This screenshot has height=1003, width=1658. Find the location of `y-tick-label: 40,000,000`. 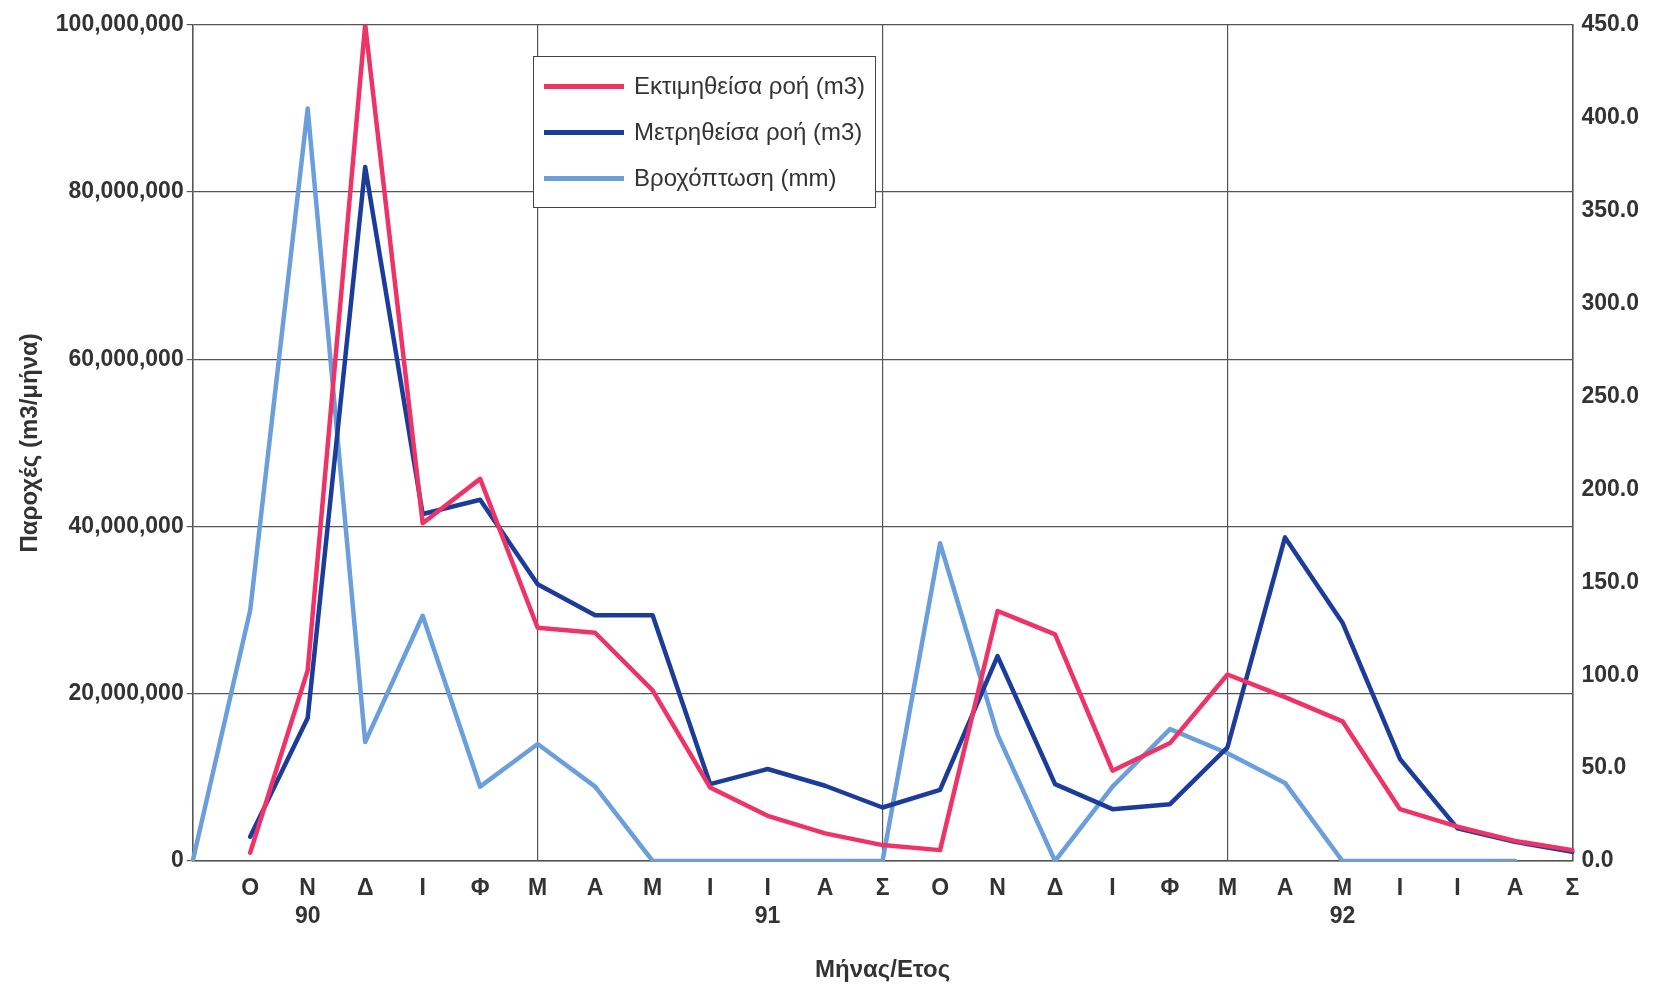

y-tick-label: 40,000,000 is located at coordinates (126, 524).